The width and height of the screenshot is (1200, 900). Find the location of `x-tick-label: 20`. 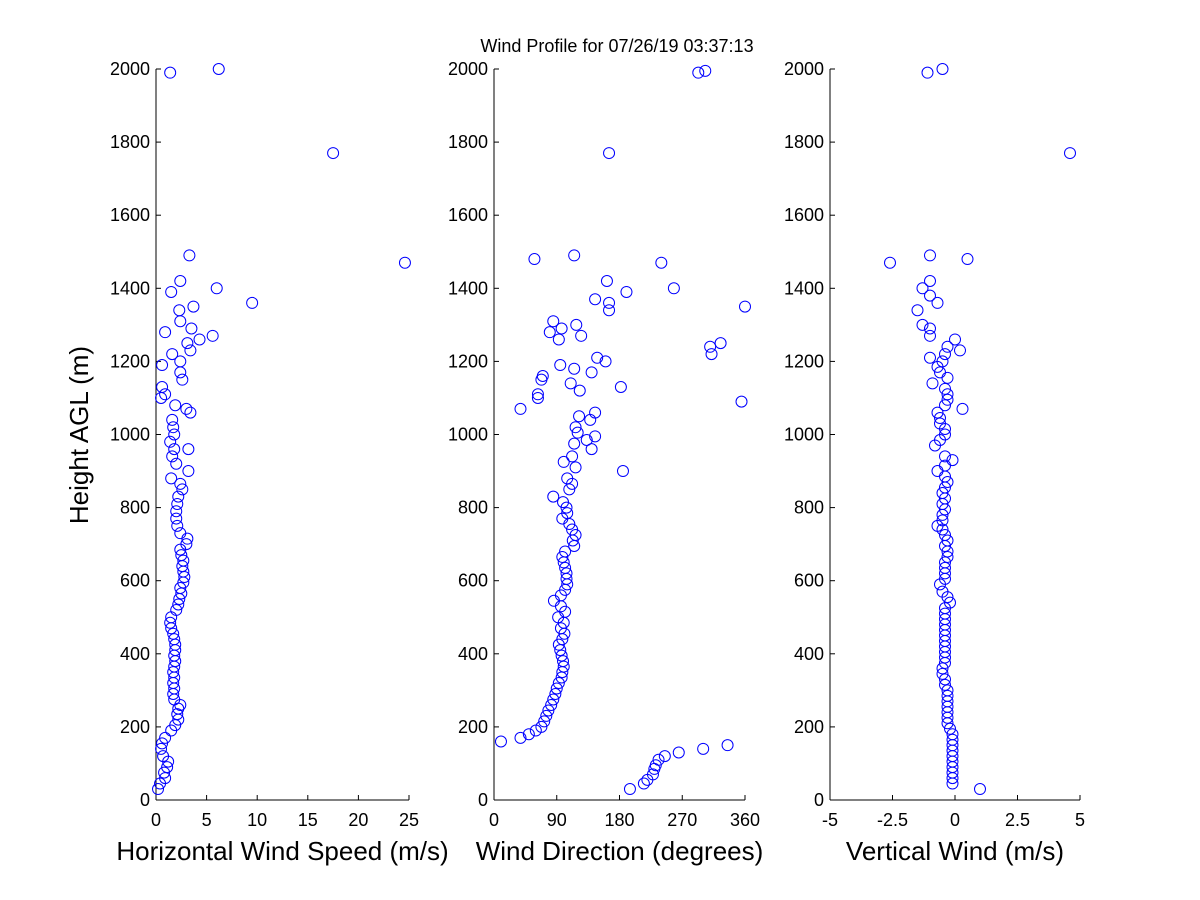

x-tick-label: 20 is located at coordinates (358, 820).